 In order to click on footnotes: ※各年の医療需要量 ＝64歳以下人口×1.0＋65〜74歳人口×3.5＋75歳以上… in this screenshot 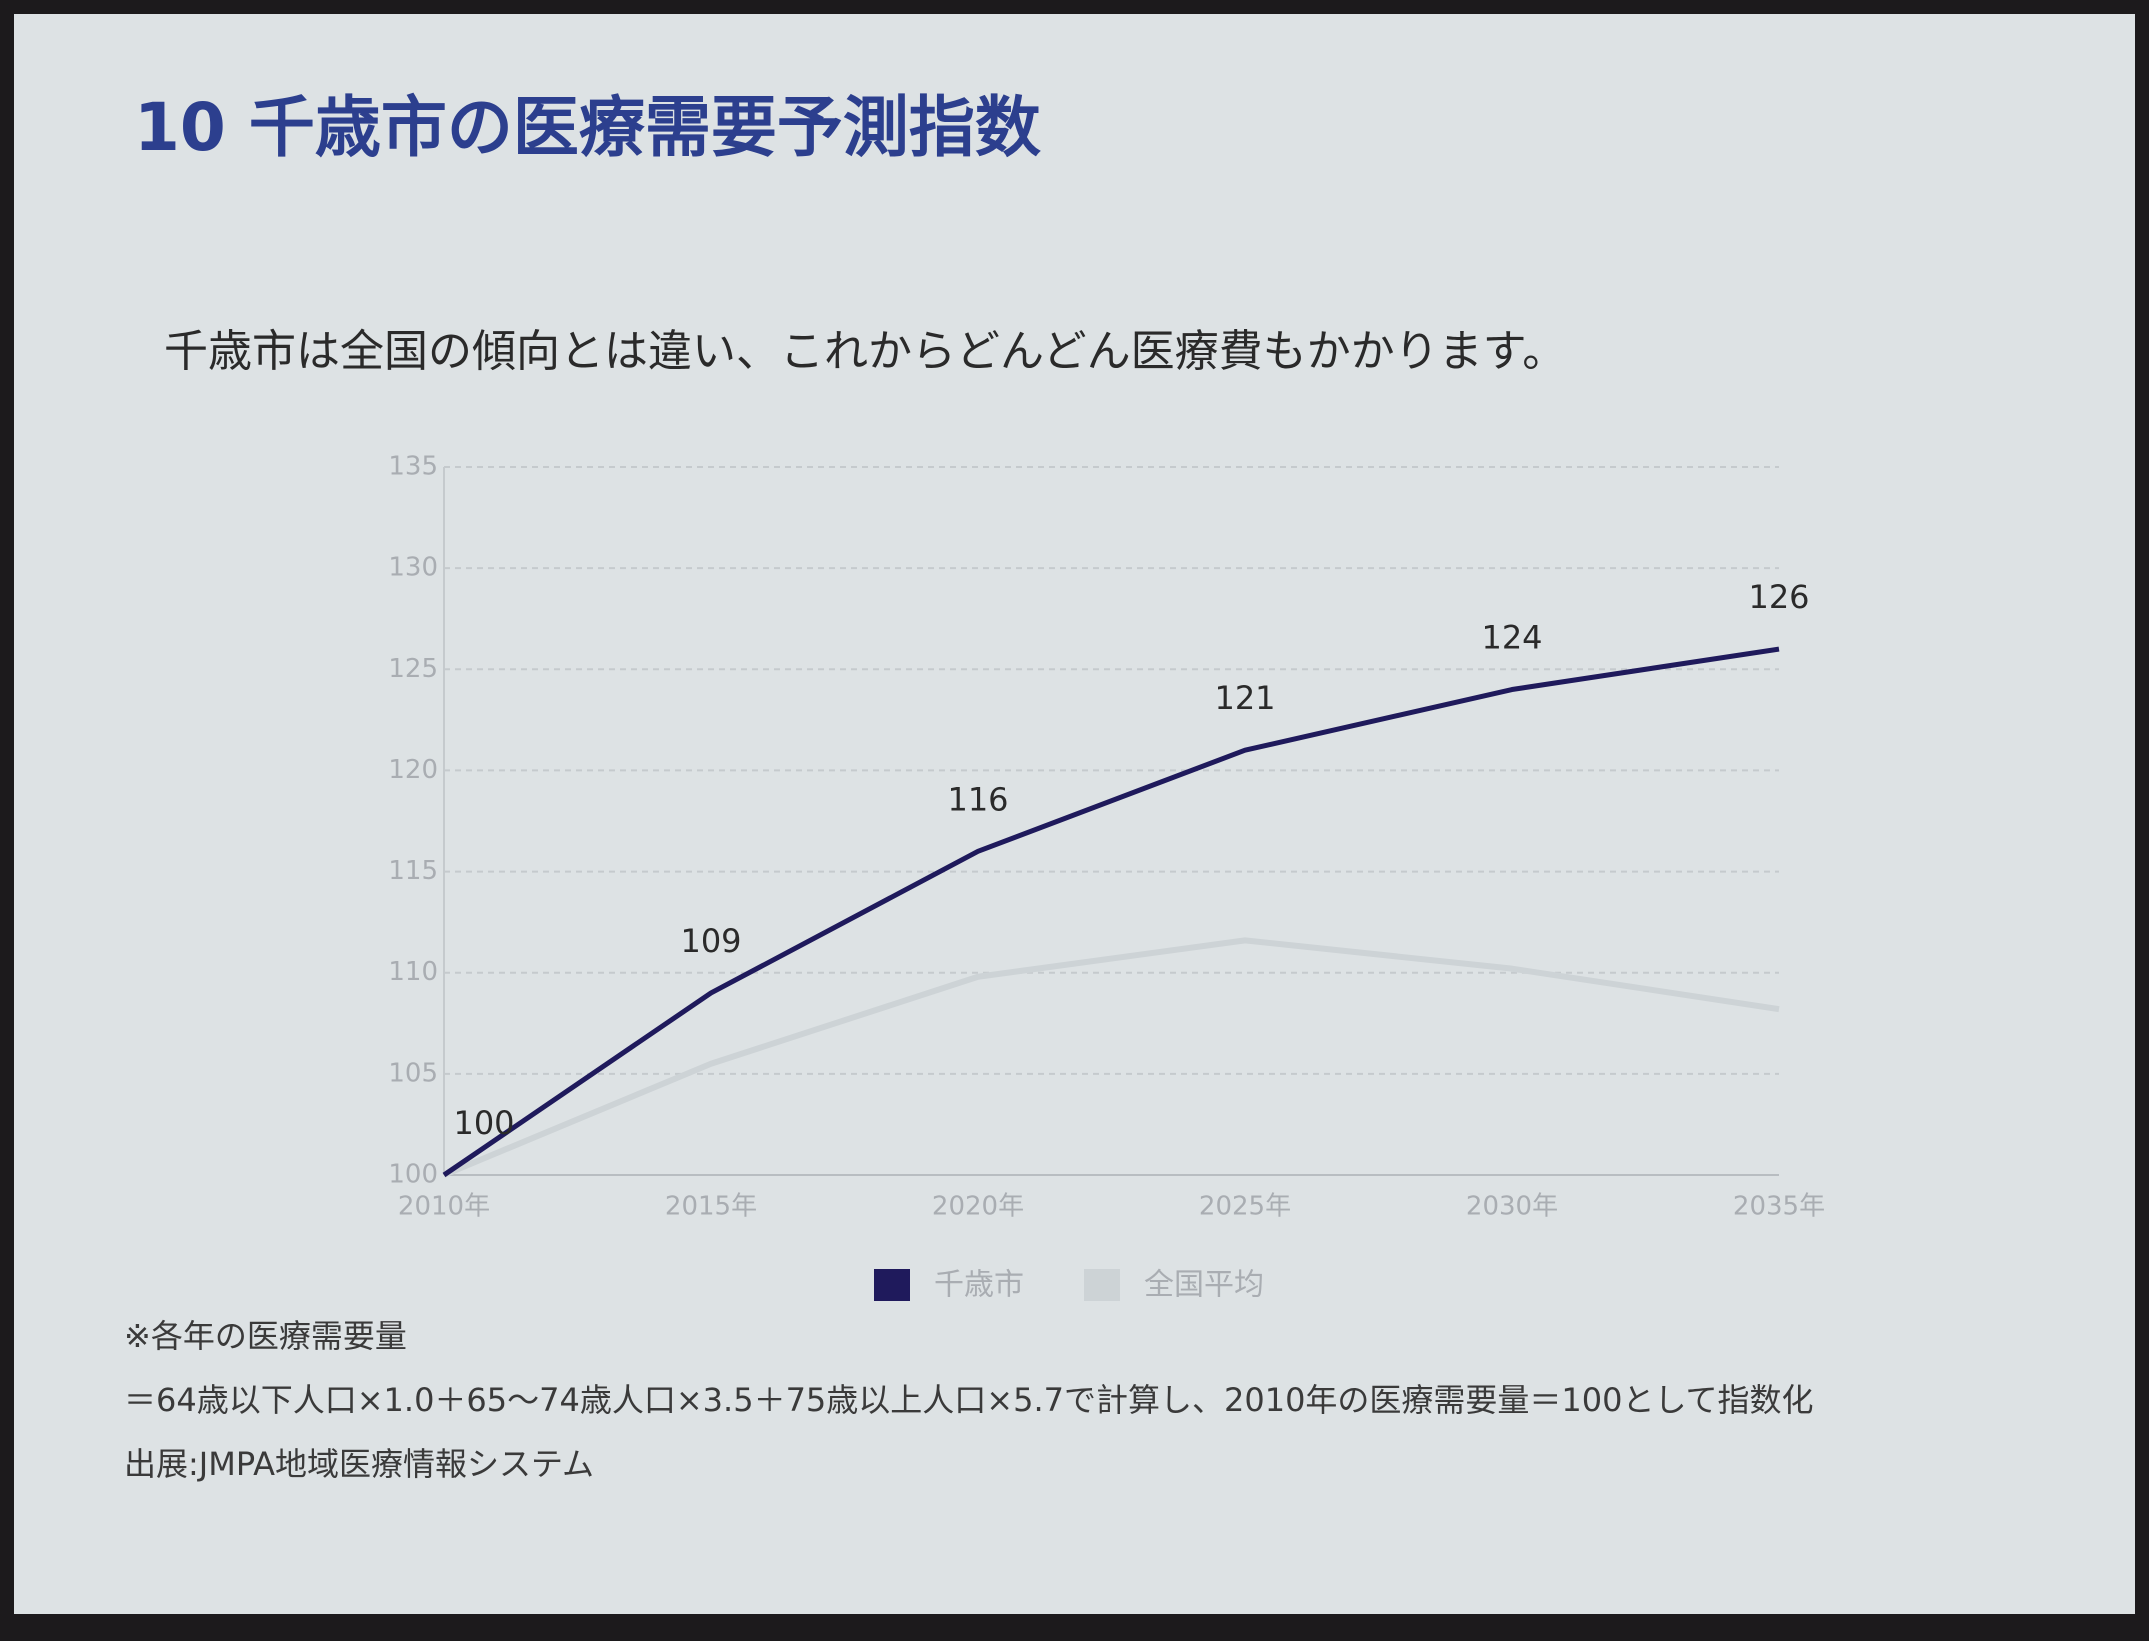, I will do `click(1074, 1410)`.